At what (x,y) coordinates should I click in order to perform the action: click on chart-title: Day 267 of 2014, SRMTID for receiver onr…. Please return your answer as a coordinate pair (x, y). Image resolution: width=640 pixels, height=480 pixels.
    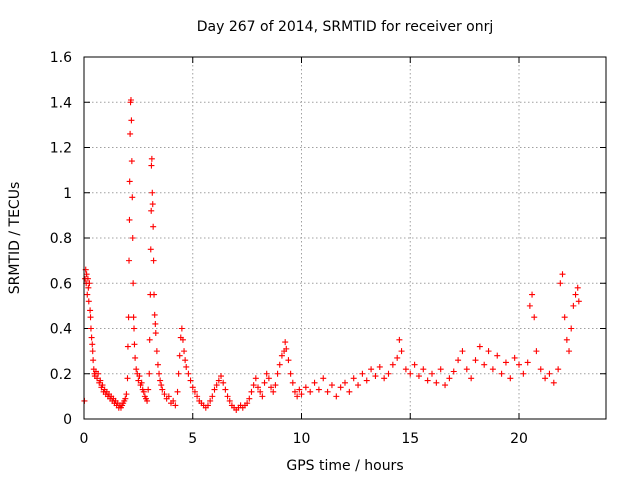
    Looking at the image, I should click on (345, 27).